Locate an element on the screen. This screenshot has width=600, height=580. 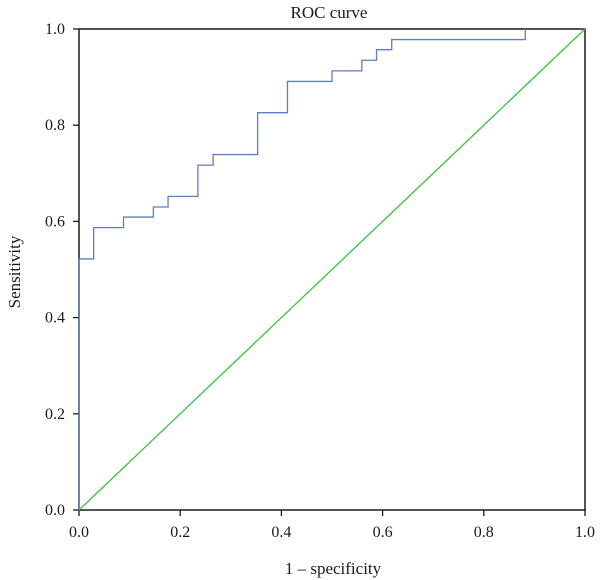
y-tick-label: 0.4 is located at coordinates (55, 318).